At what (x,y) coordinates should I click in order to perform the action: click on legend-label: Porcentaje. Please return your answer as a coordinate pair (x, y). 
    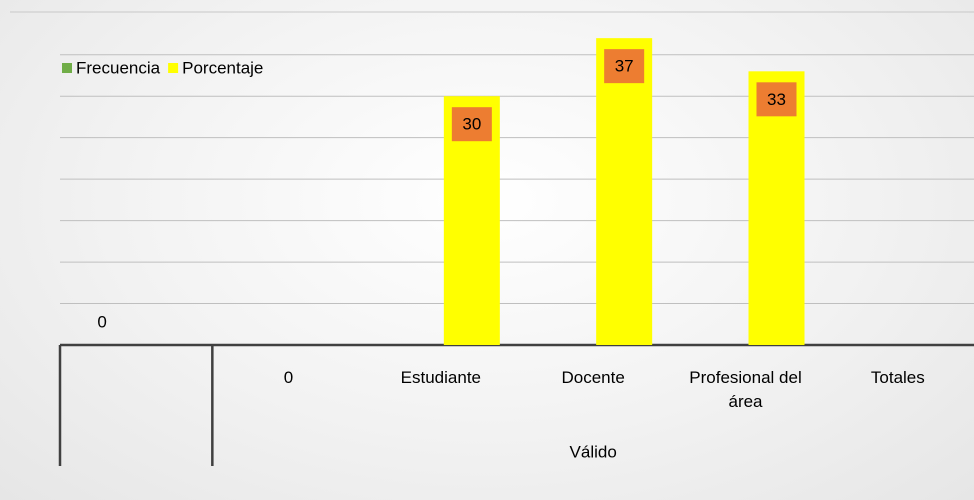
    Looking at the image, I should click on (222, 67).